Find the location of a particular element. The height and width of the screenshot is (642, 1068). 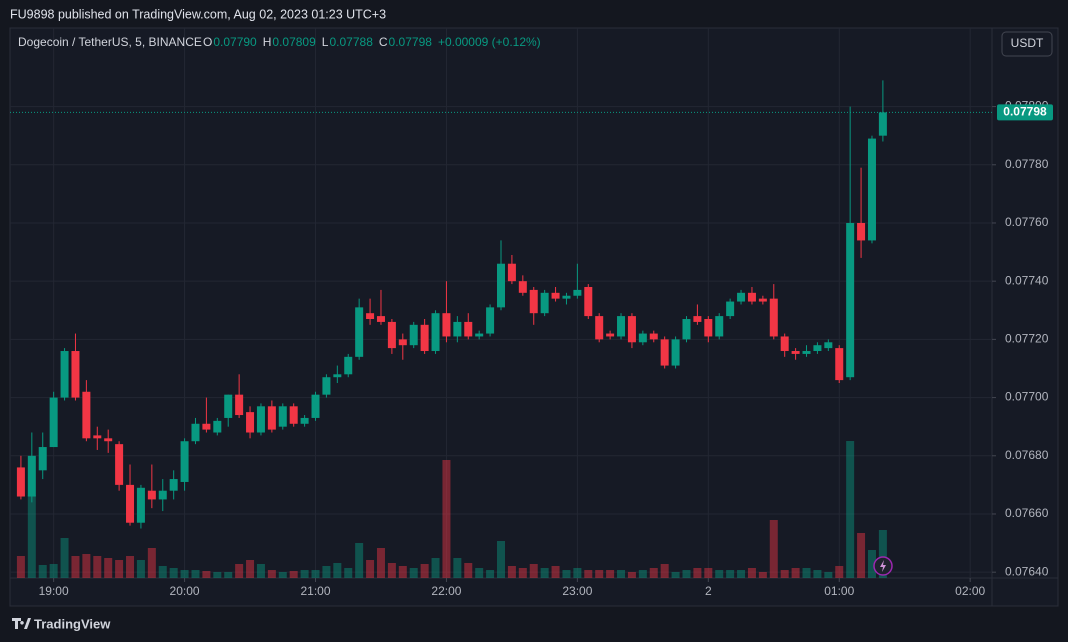

x-tick-label: 21:00 is located at coordinates (315, 591).